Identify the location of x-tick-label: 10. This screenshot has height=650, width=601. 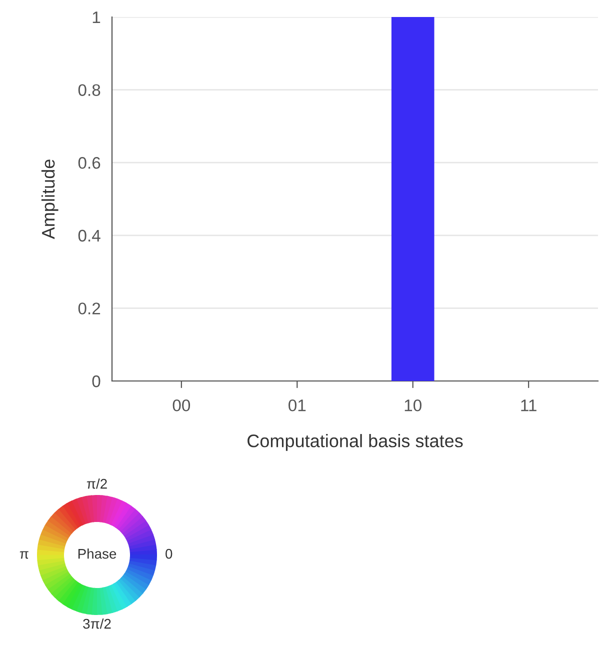
(413, 405).